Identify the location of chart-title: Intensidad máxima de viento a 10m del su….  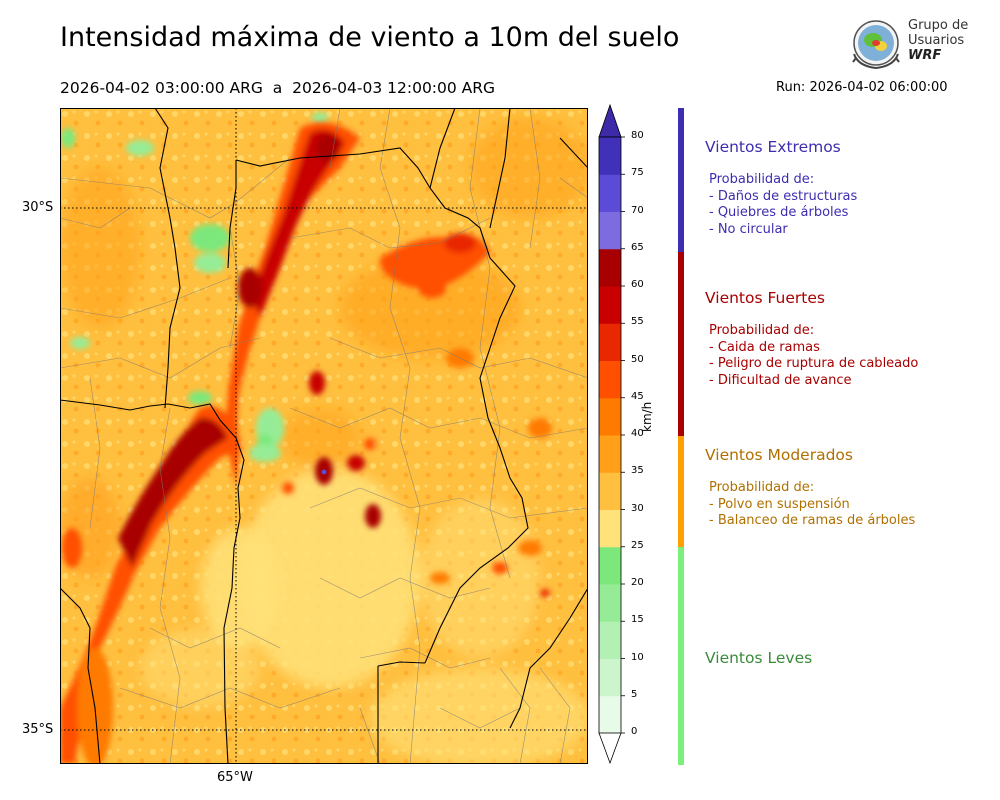
(370, 37).